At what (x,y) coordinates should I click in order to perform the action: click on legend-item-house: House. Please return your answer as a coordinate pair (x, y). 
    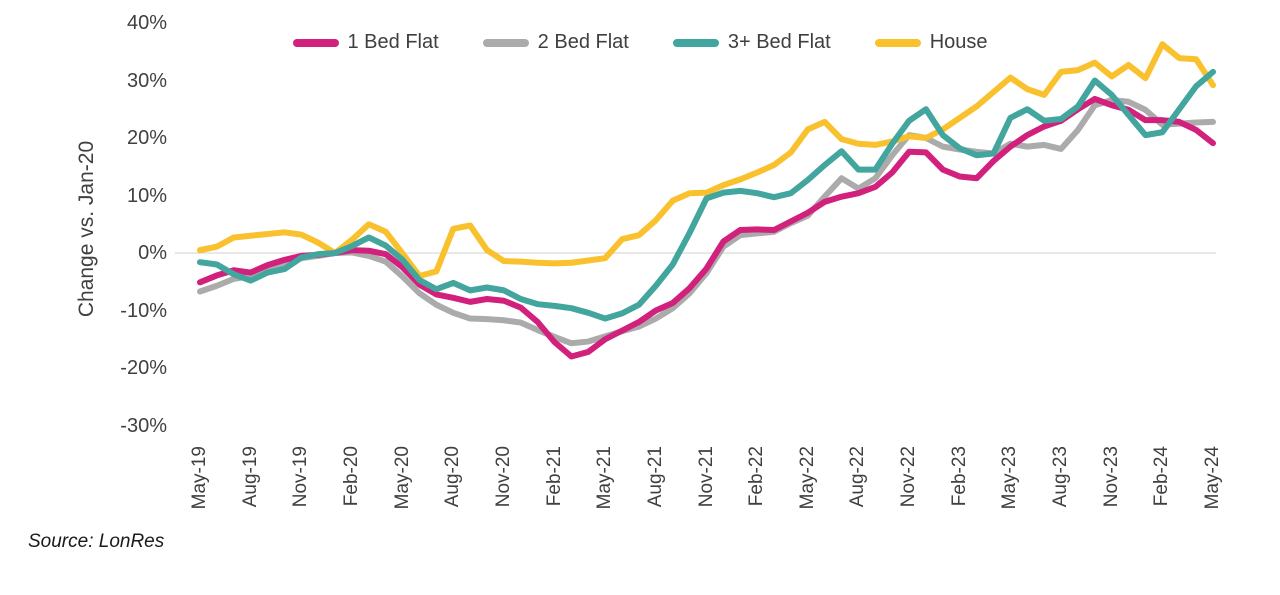
    Looking at the image, I should click on (931, 42).